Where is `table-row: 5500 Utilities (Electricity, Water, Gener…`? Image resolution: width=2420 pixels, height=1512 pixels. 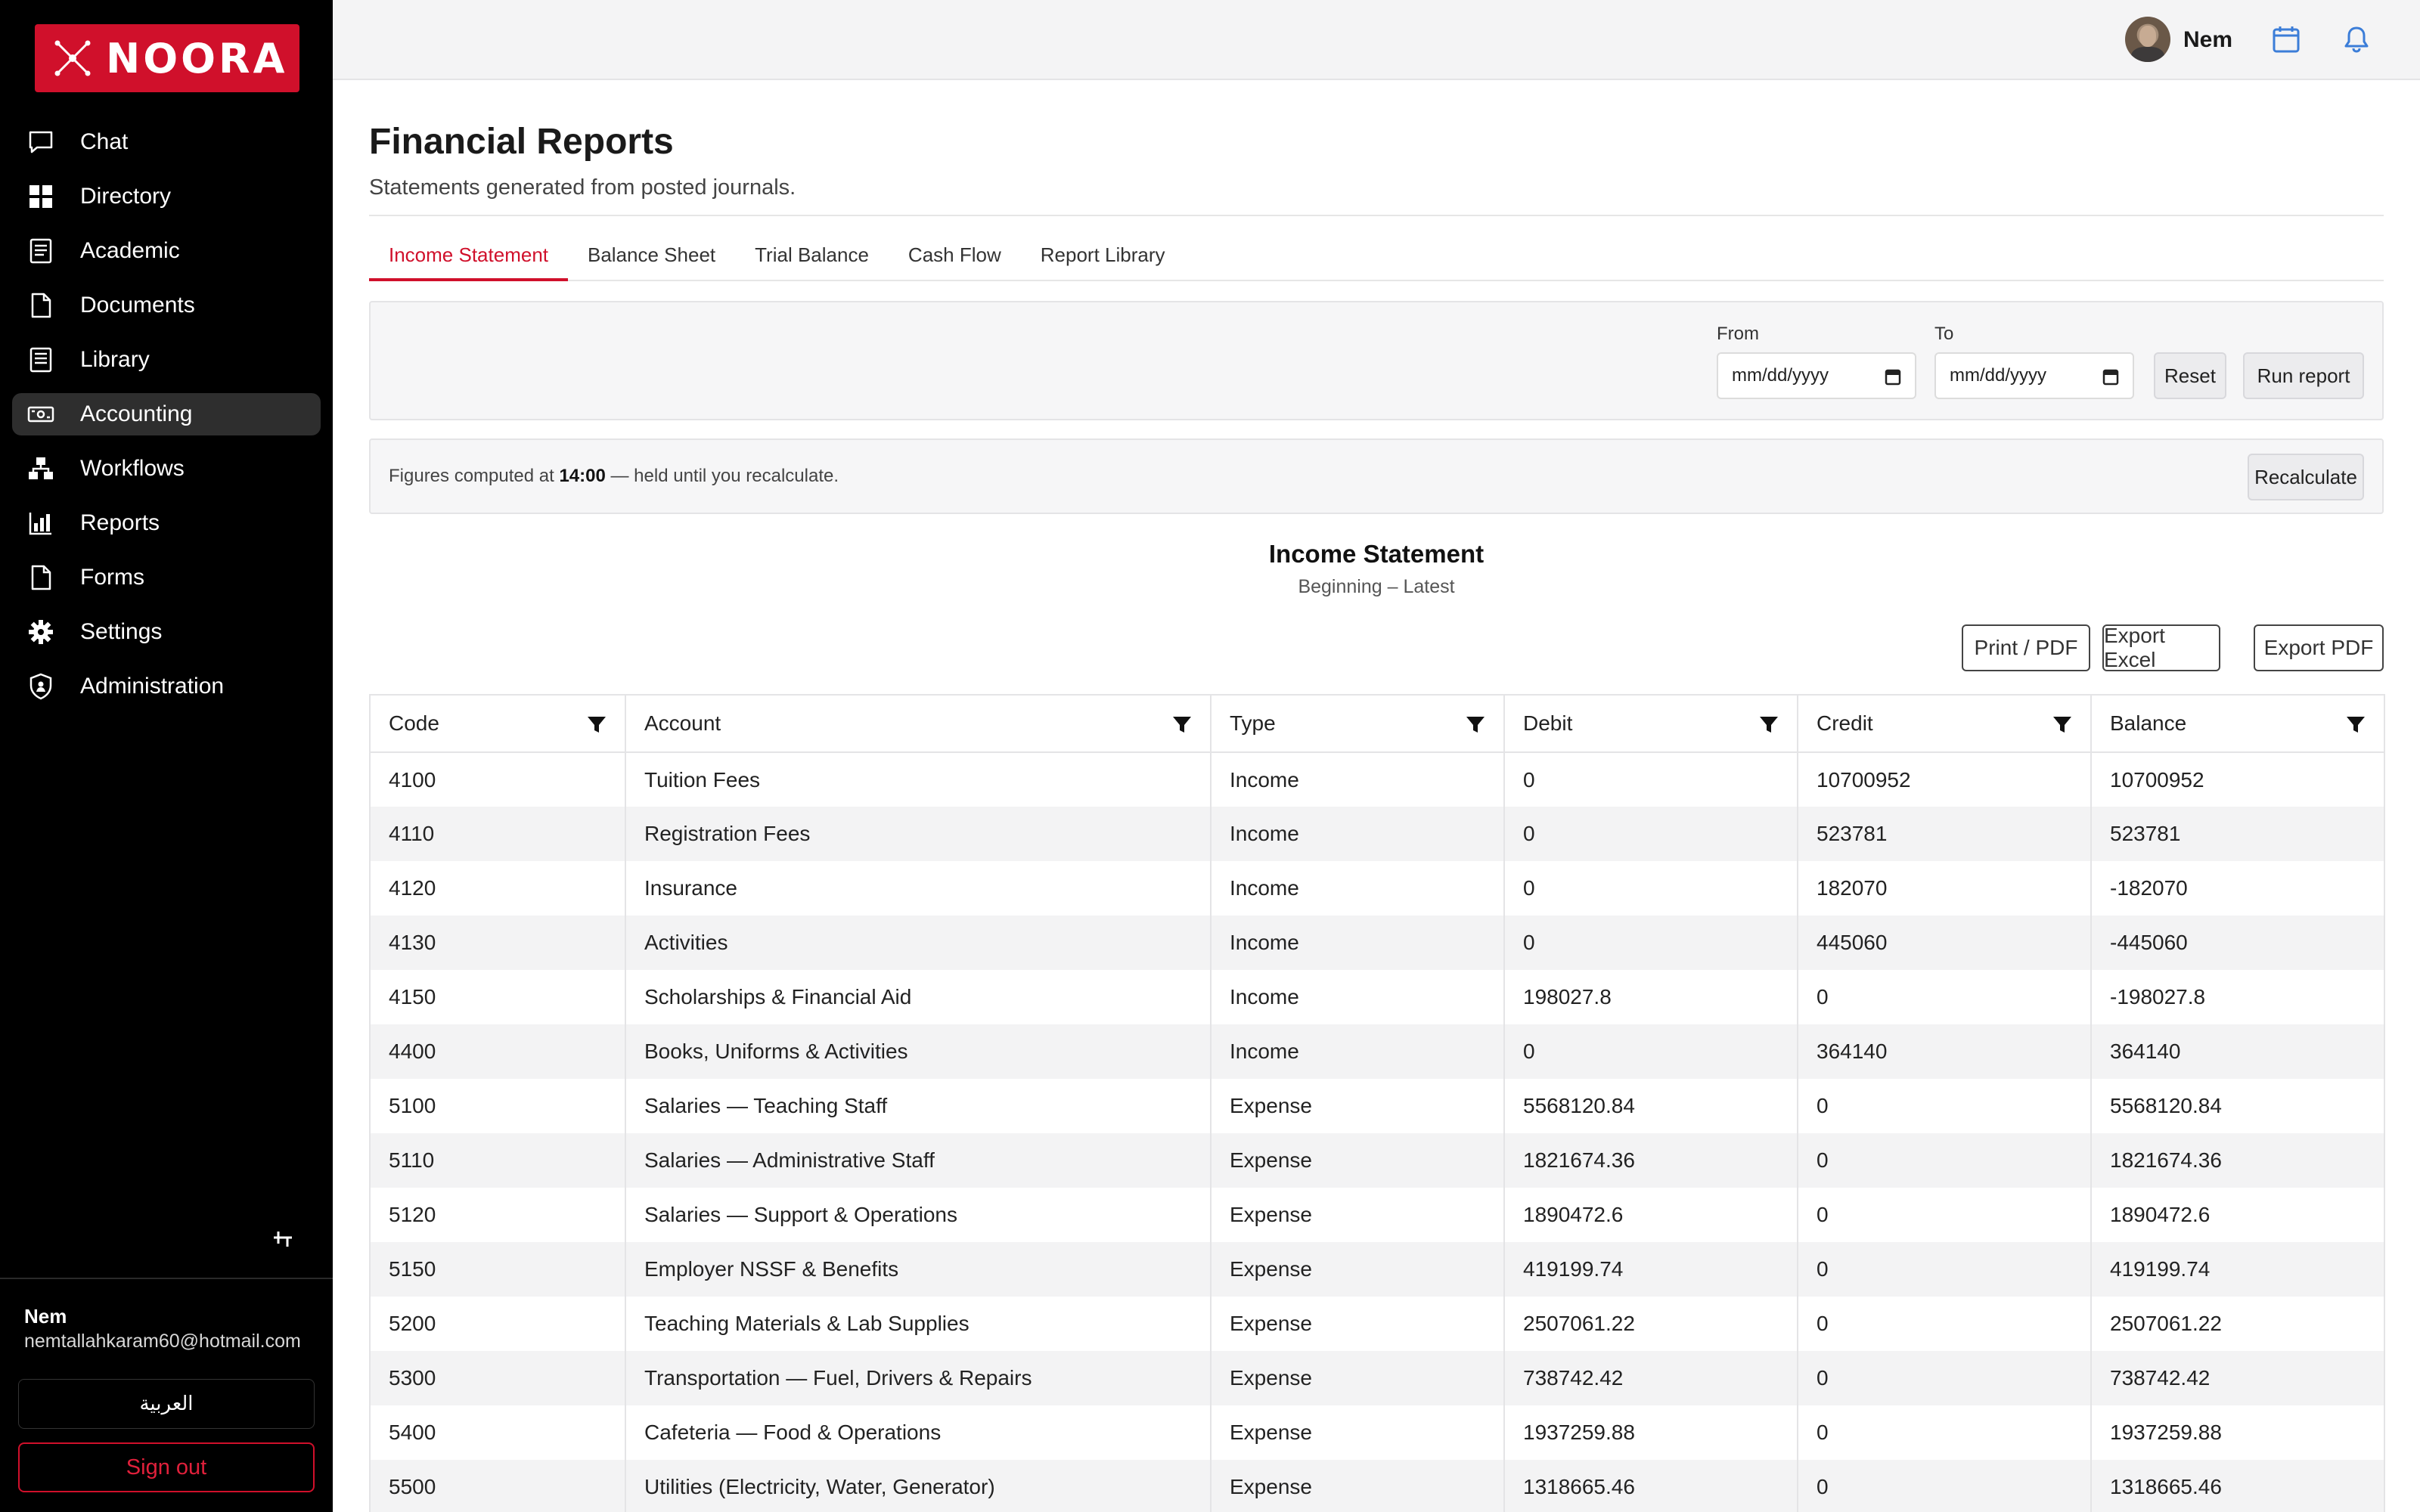 table-row: 5500 Utilities (Electricity, Water, Gener… is located at coordinates (1377, 1486).